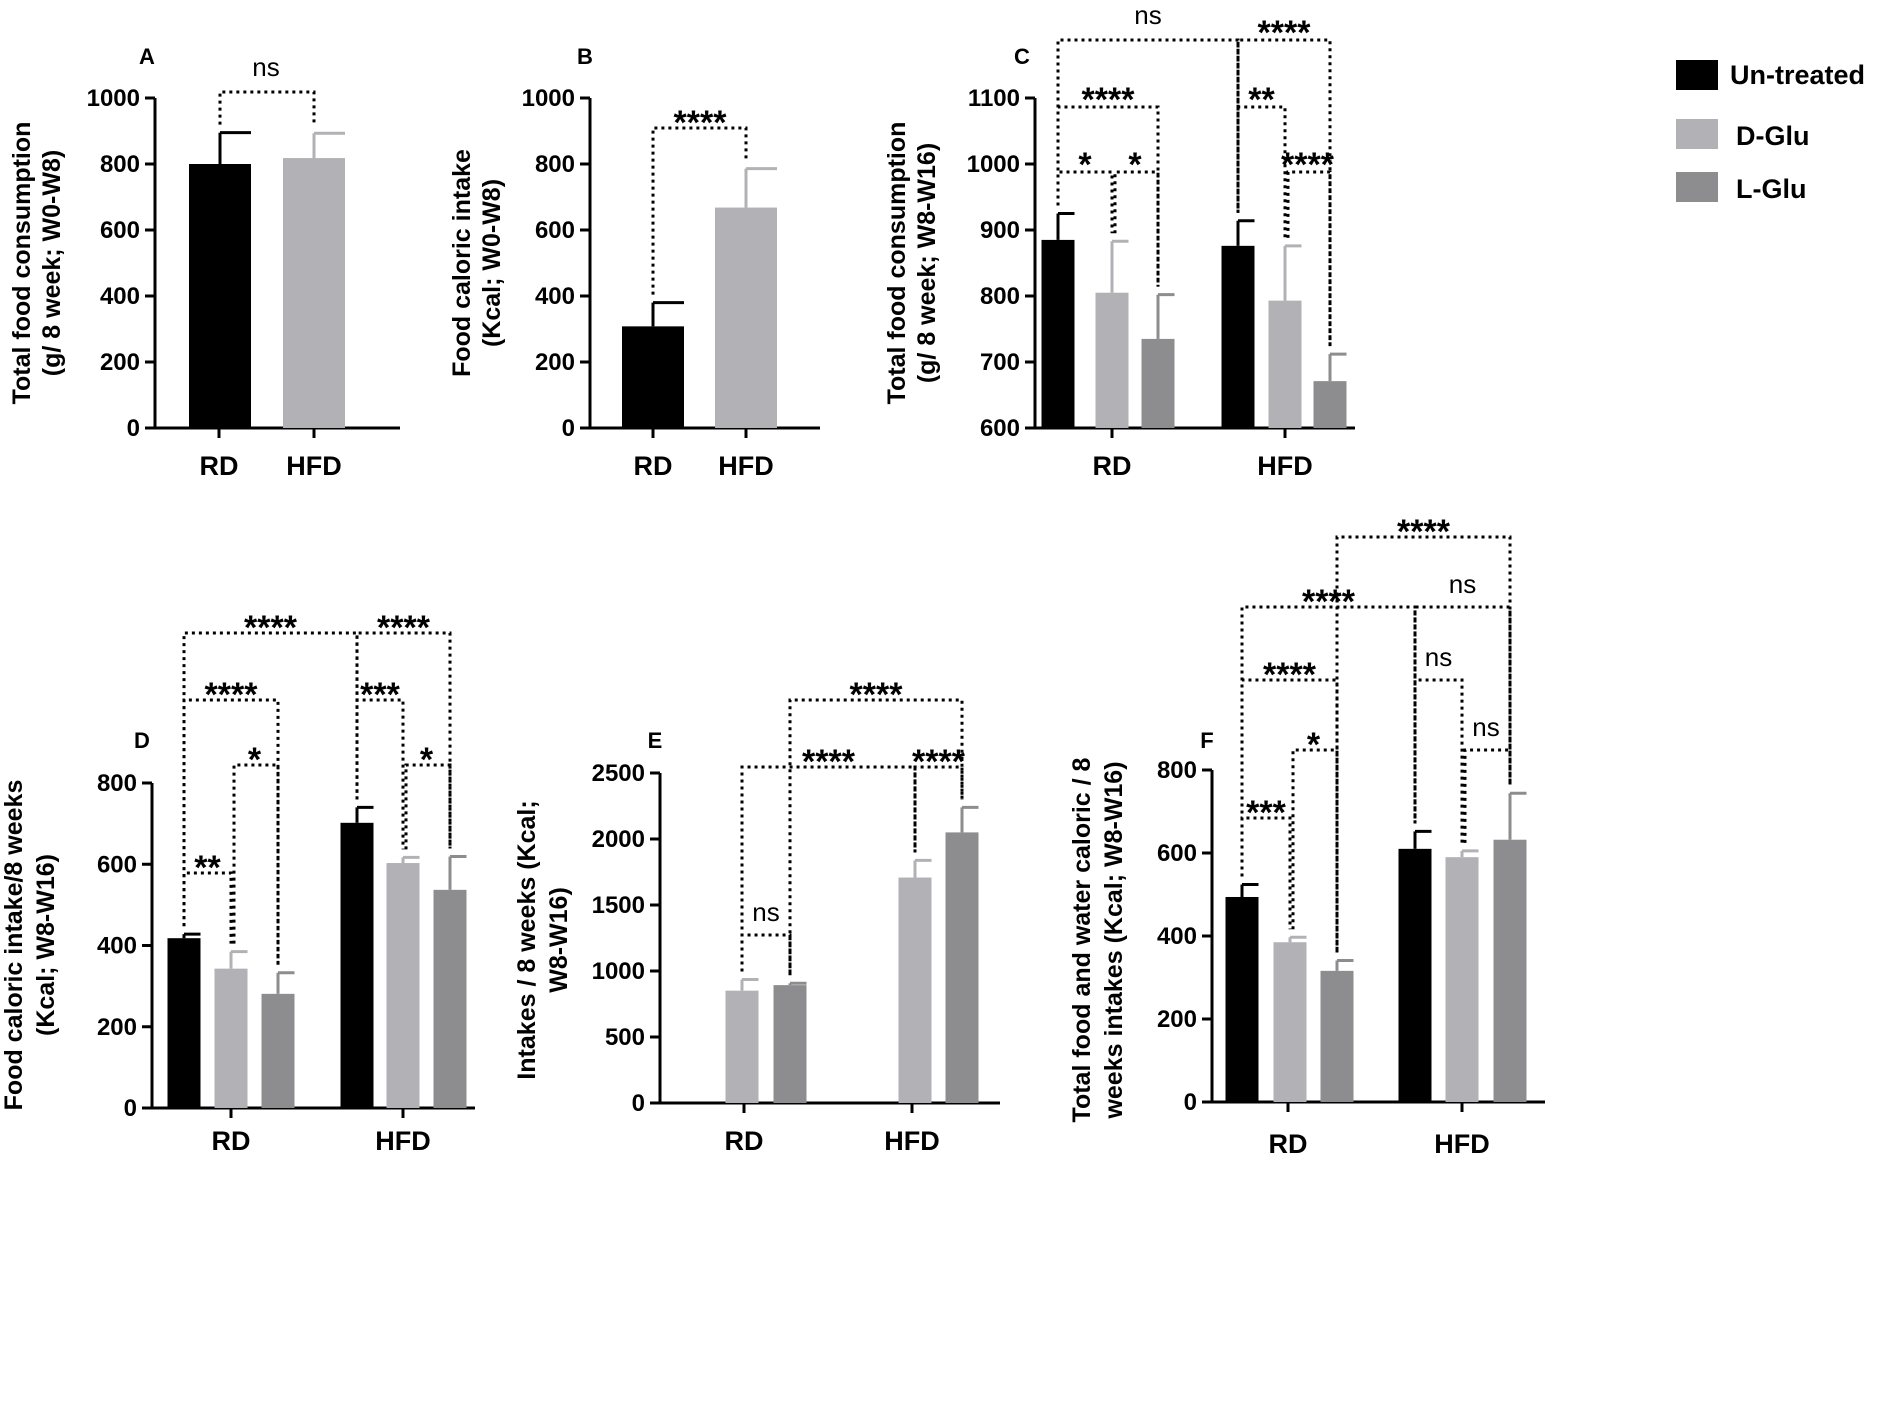 This screenshot has height=1408, width=1902. I want to click on y-tick-label: 1100, so click(994, 98).